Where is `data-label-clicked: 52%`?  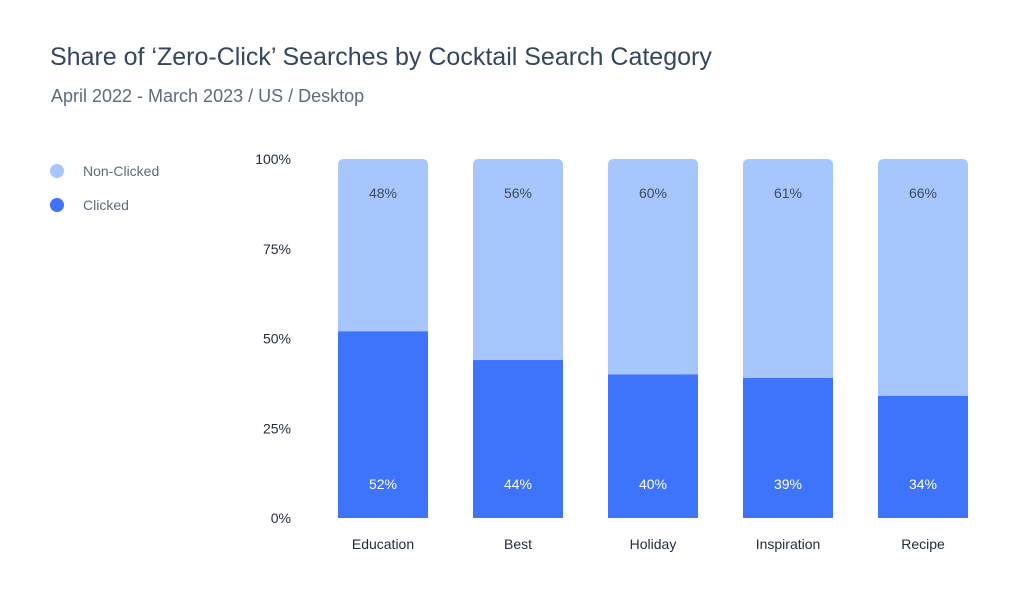 data-label-clicked: 52% is located at coordinates (383, 484).